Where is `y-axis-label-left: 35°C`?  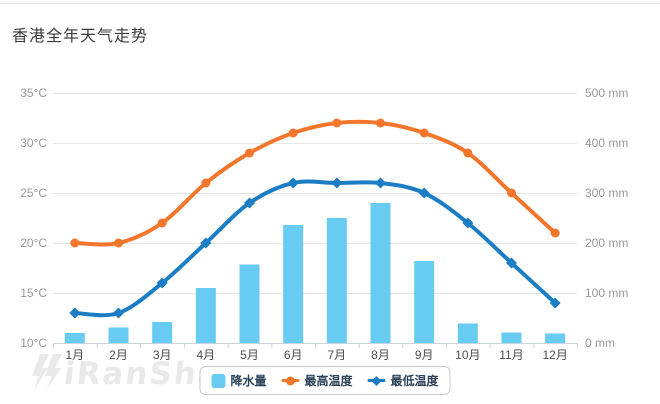 y-axis-label-left: 35°C is located at coordinates (33, 93).